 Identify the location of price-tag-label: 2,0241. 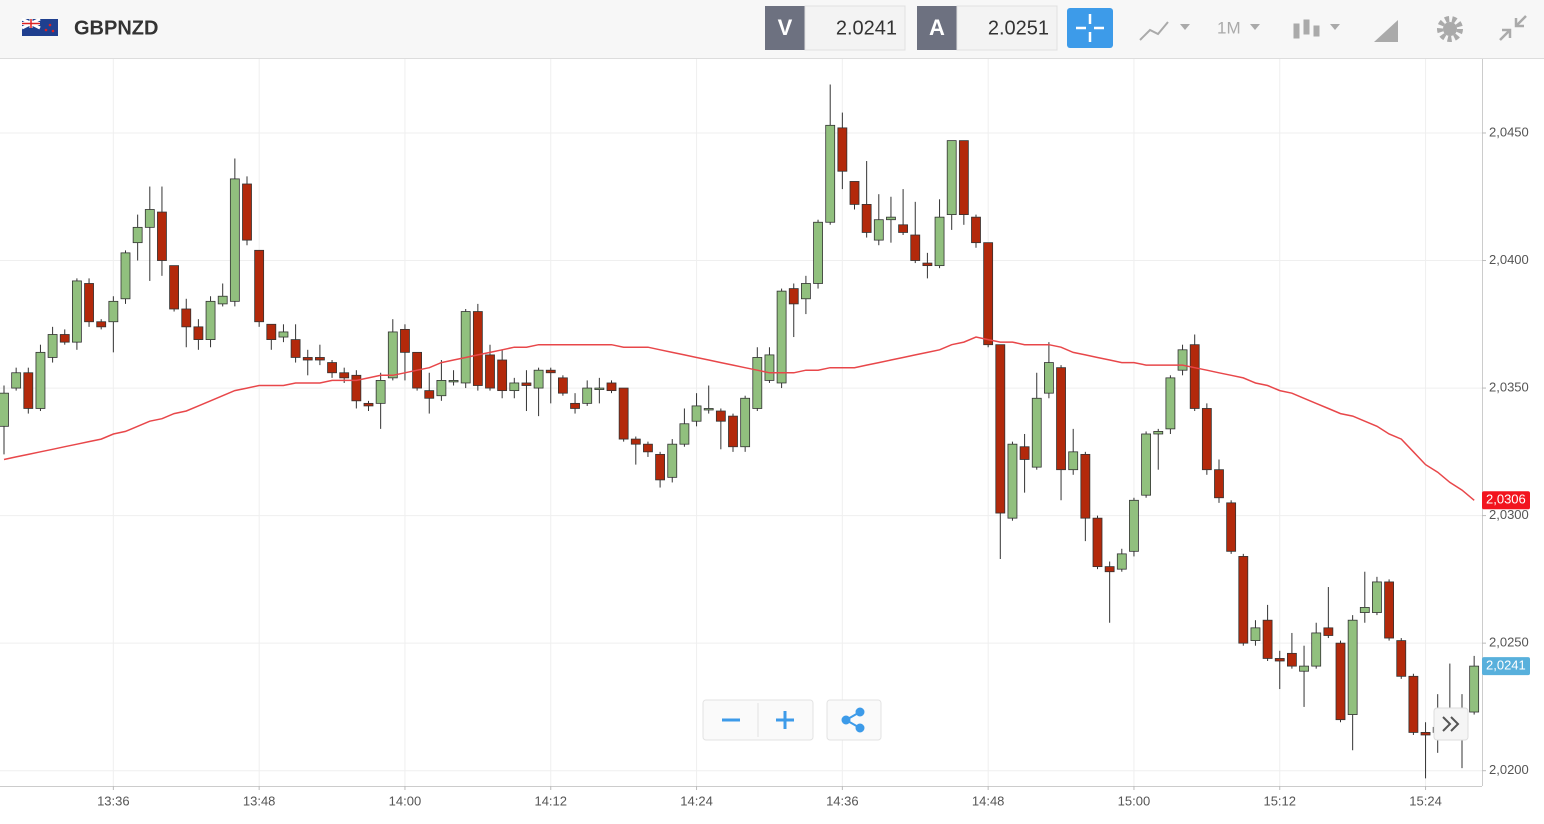
(1506, 665).